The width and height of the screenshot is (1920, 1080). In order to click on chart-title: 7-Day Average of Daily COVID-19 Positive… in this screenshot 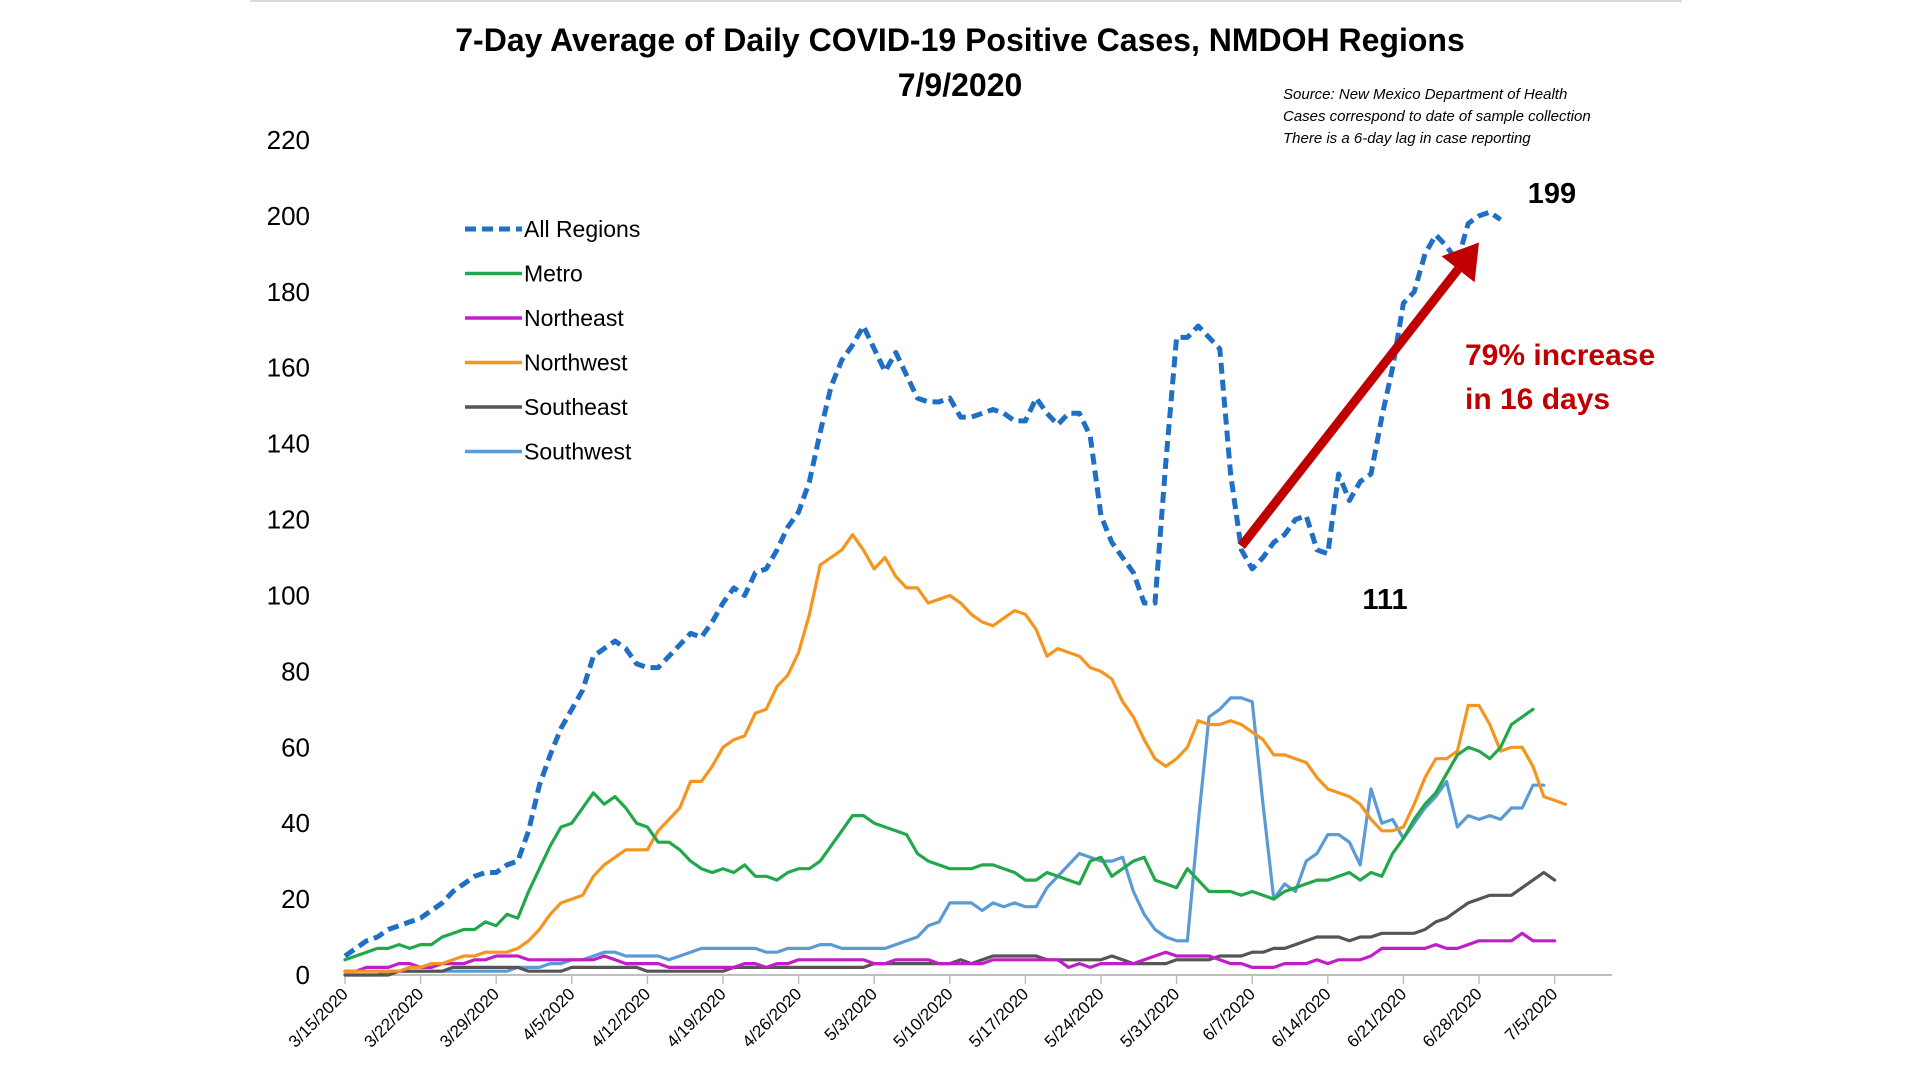, I will do `click(960, 40)`.